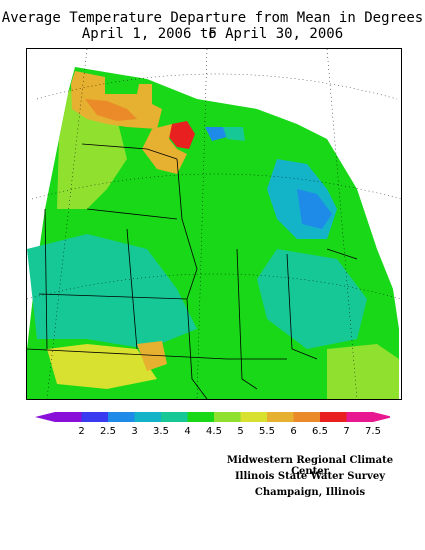 The image size is (425, 550). Describe the element at coordinates (293, 431) in the screenshot. I see `legend-label: 6` at that location.